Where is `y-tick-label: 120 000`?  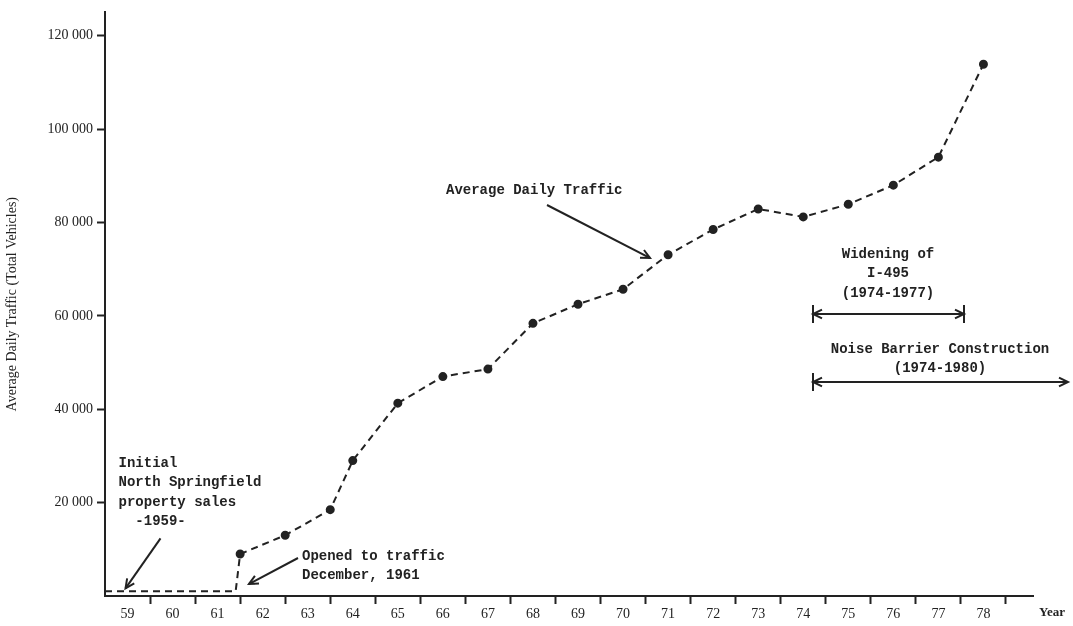
y-tick-label: 120 000 is located at coordinates (70, 35).